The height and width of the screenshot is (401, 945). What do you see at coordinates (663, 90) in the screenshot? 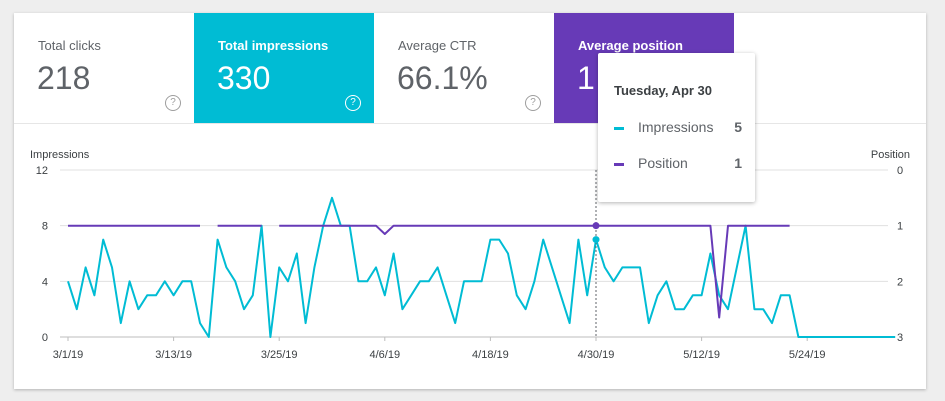
I see `tooltip-date: Tuesday, Apr 30` at bounding box center [663, 90].